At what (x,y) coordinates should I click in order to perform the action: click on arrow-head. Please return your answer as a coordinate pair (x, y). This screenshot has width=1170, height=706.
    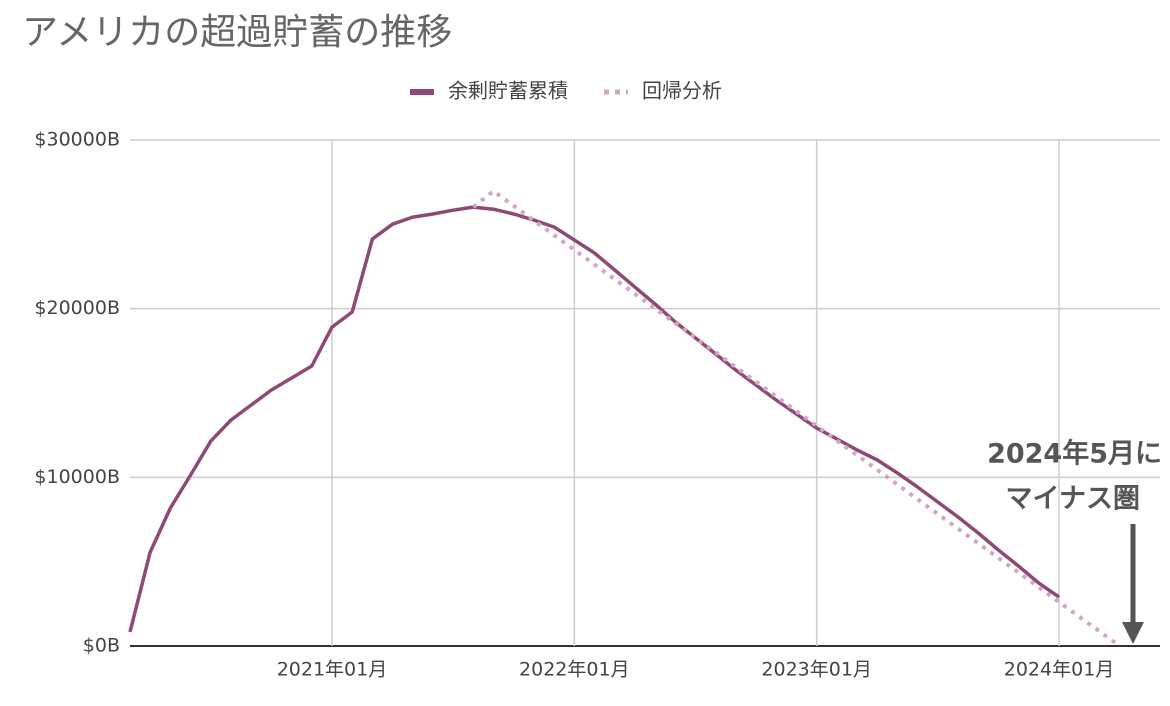
    Looking at the image, I should click on (1133, 633).